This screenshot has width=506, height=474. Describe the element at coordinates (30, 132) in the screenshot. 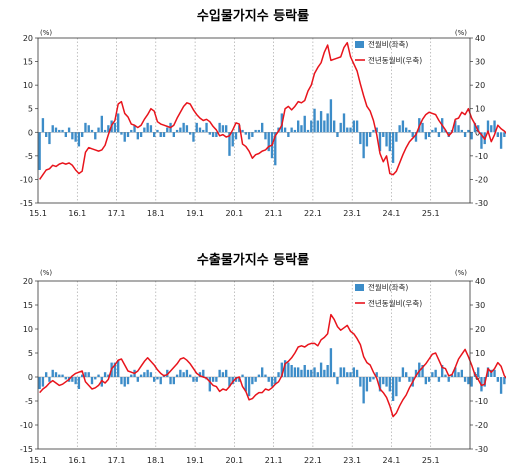

I see `left-tick-label: 0` at that location.